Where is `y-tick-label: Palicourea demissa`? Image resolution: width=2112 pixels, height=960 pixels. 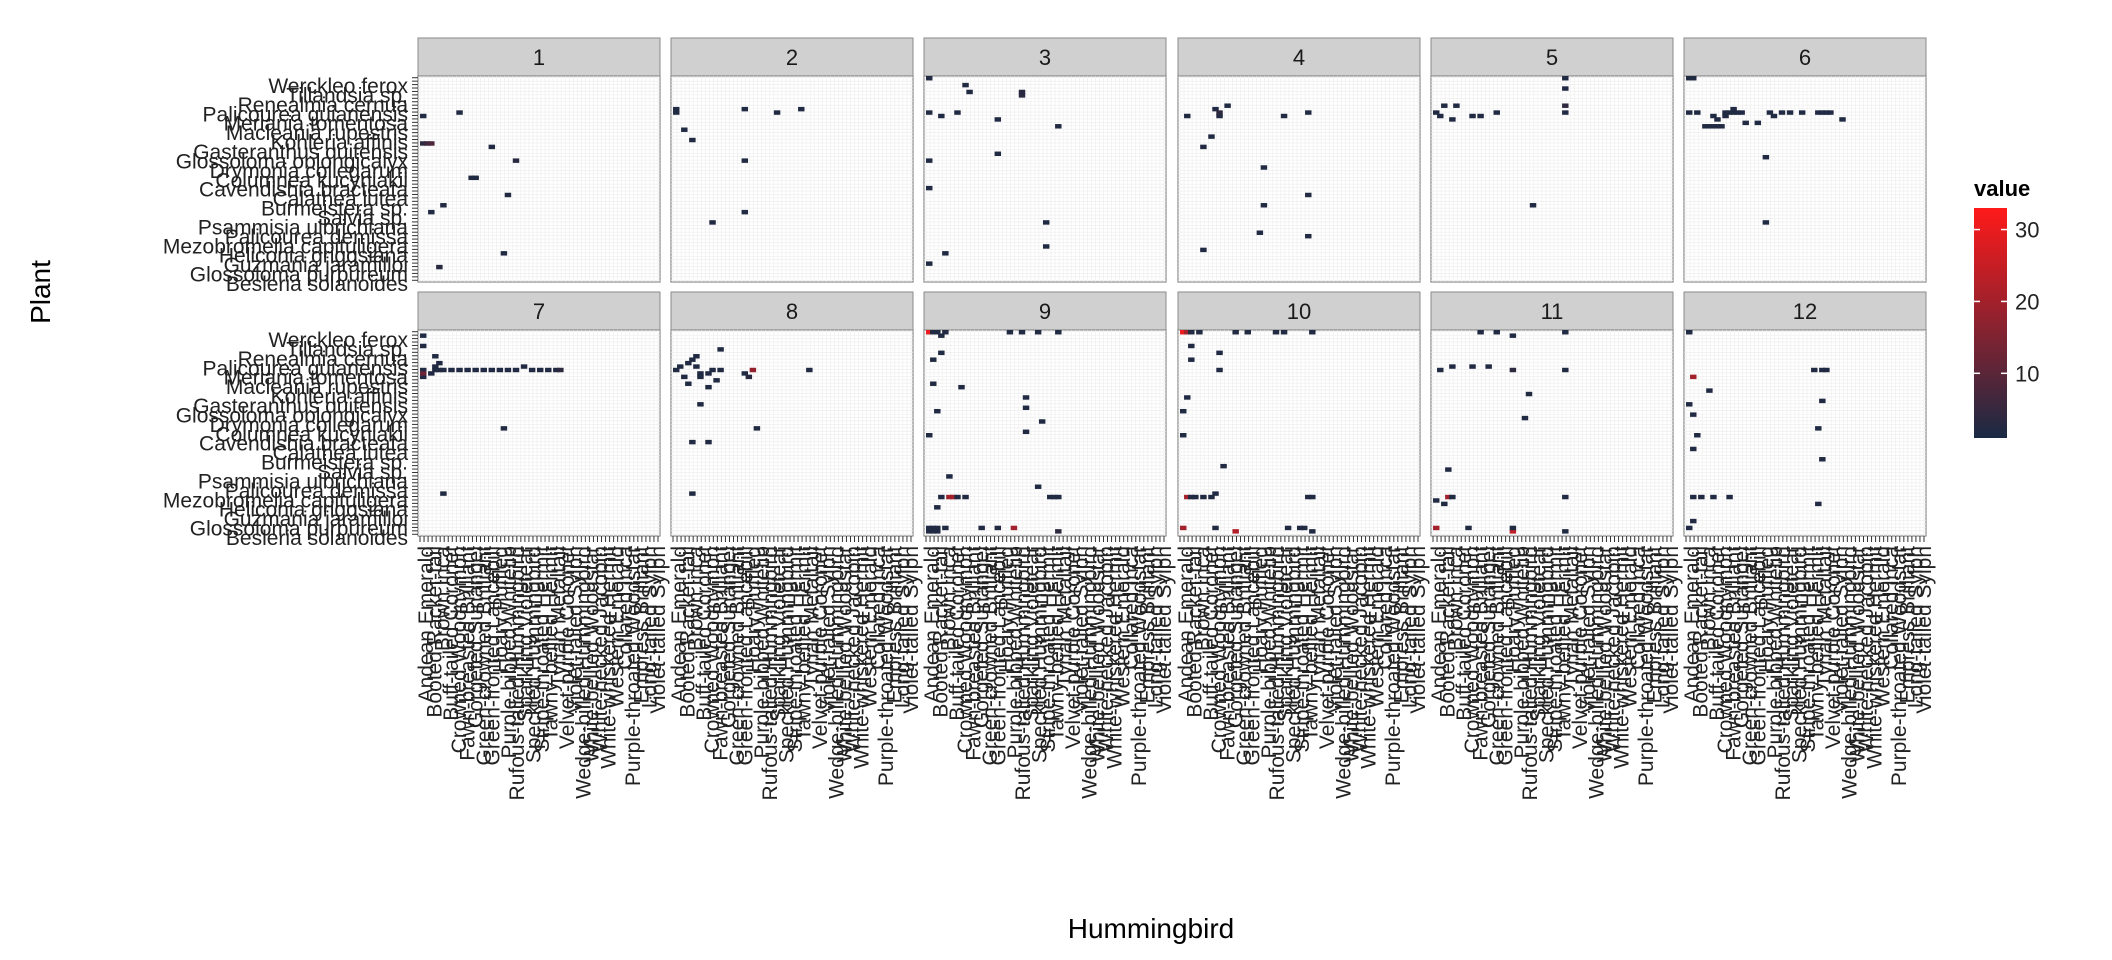
y-tick-label: Palicourea demissa is located at coordinates (317, 237).